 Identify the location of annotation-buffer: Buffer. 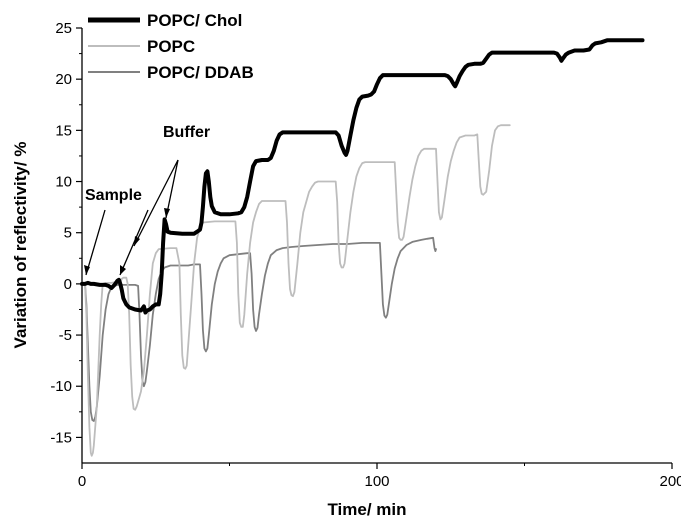
(186, 132).